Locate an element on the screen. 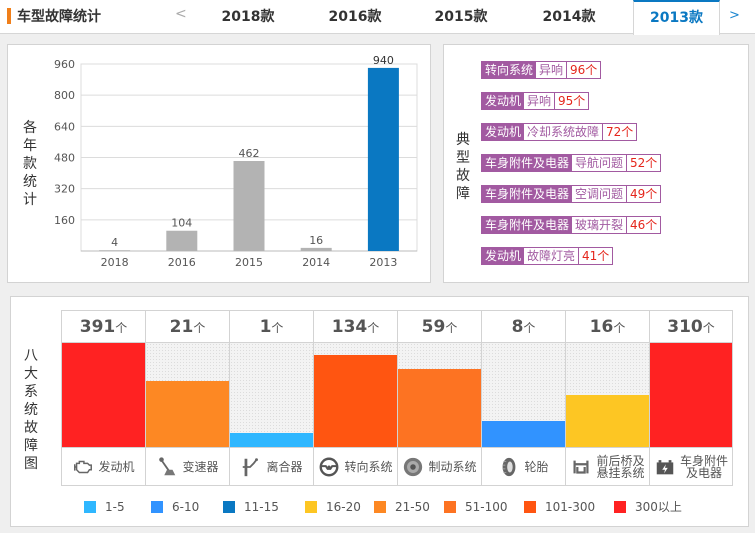  system-column: 59个 制动系统 is located at coordinates (439, 398).